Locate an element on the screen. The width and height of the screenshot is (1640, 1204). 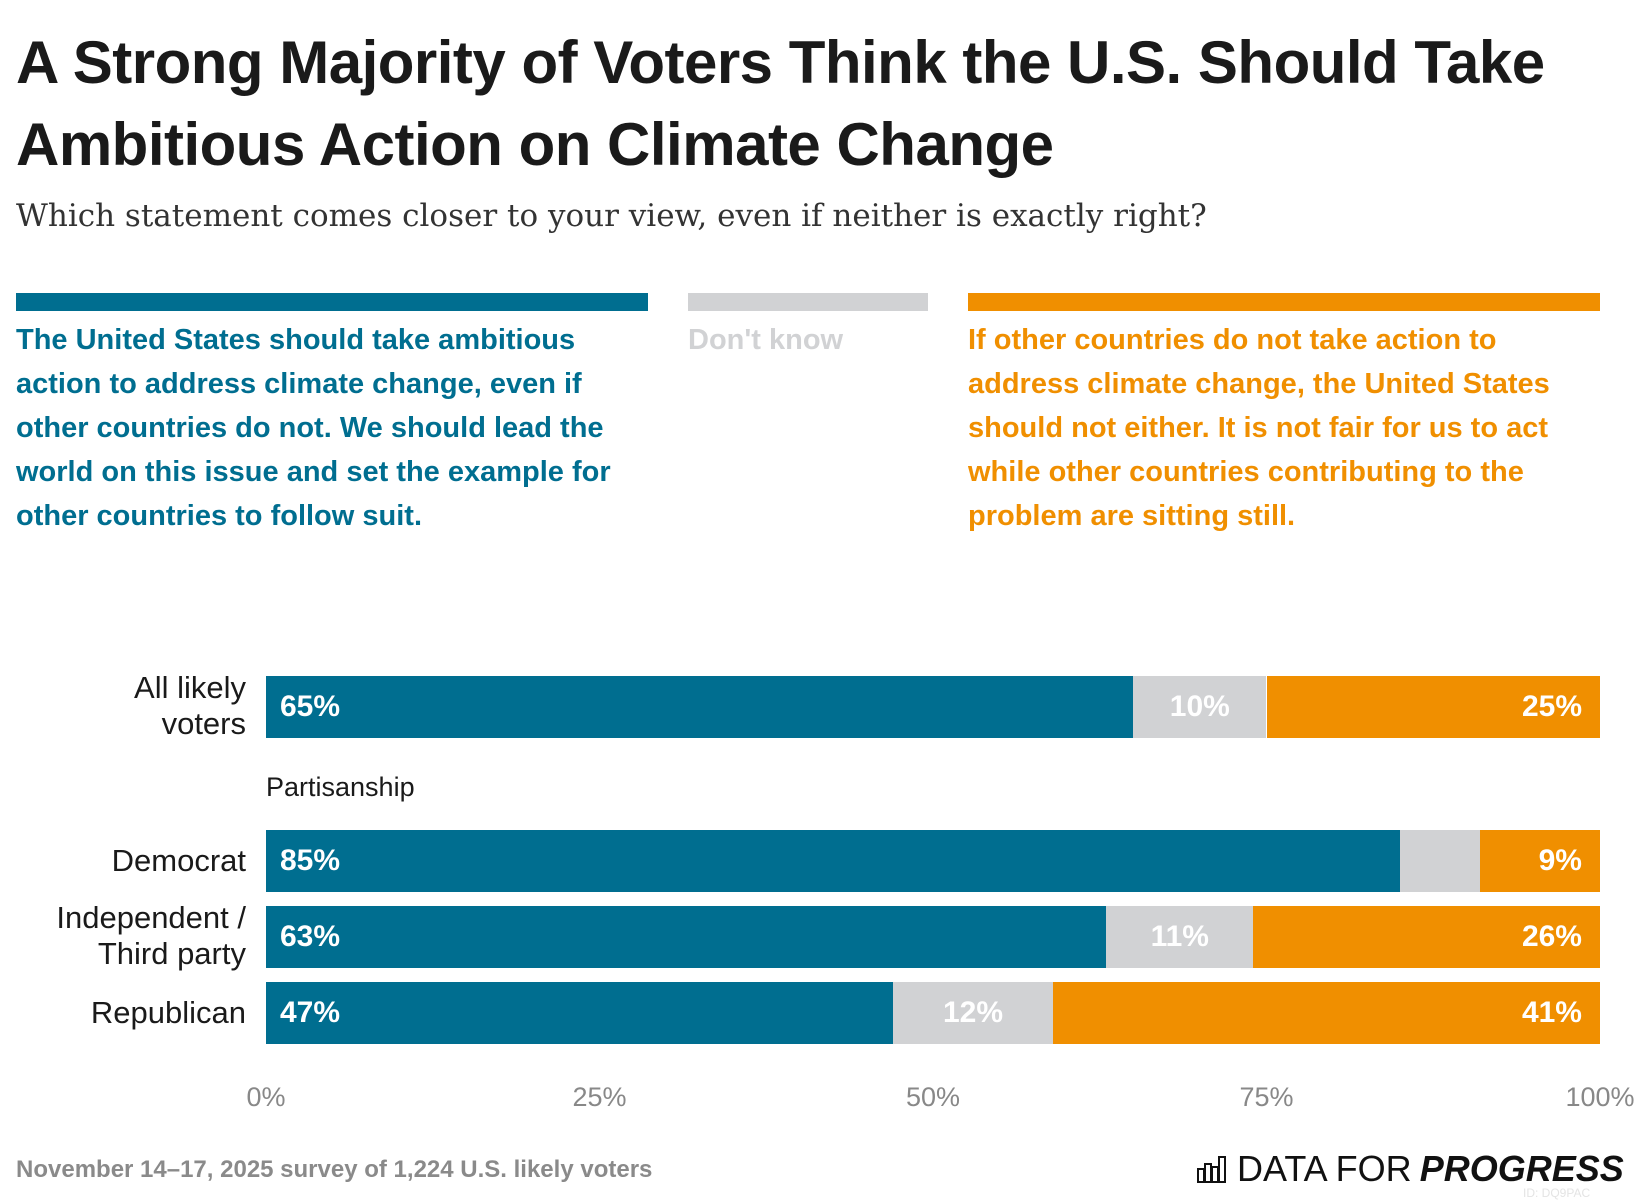
legend-swatch-ambitious is located at coordinates (332, 302).